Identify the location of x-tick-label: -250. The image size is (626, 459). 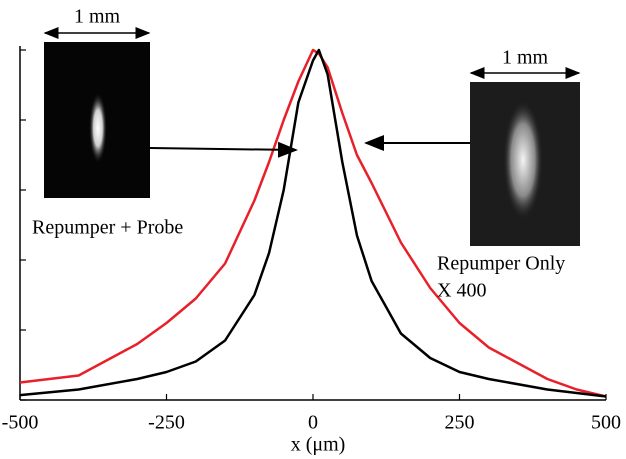
(166, 423).